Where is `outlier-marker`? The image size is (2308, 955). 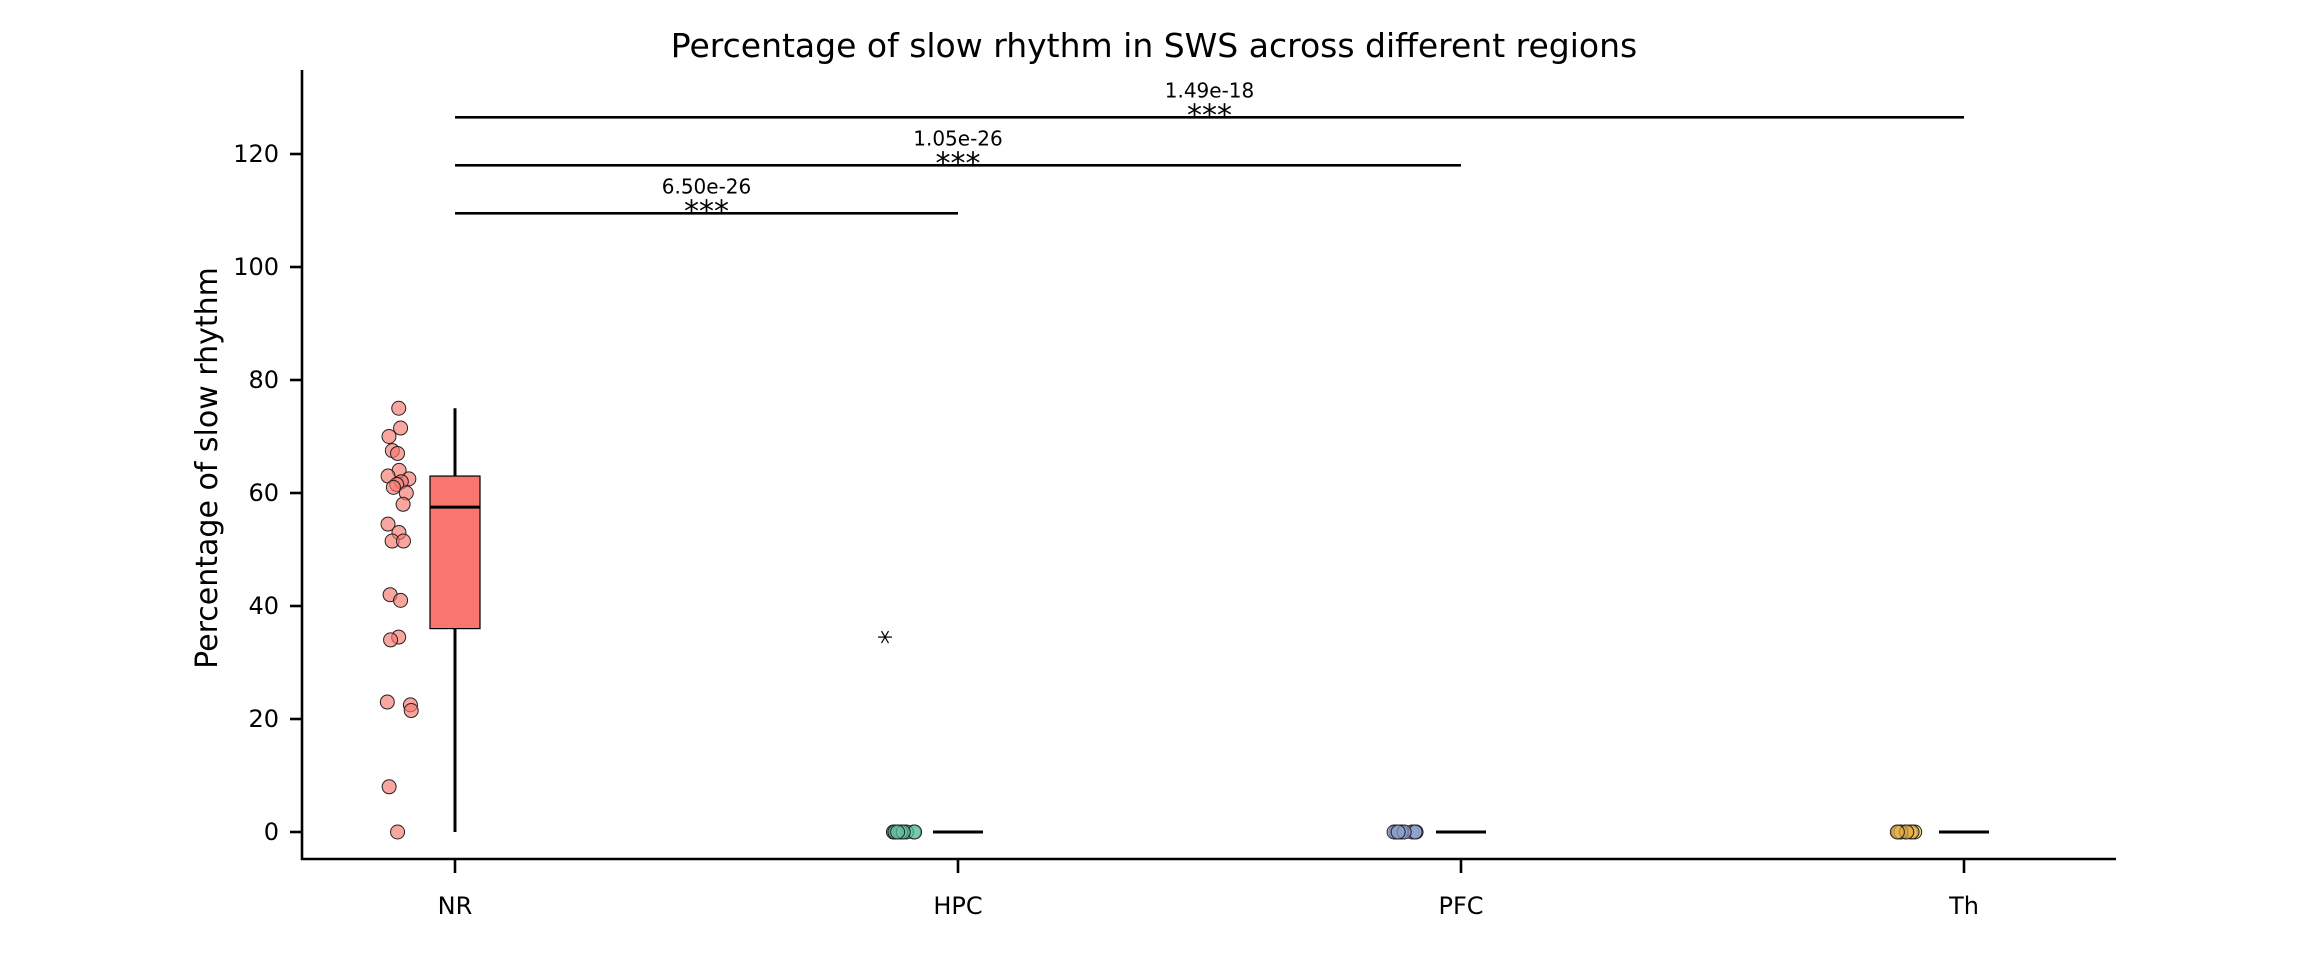 outlier-marker is located at coordinates (885, 637).